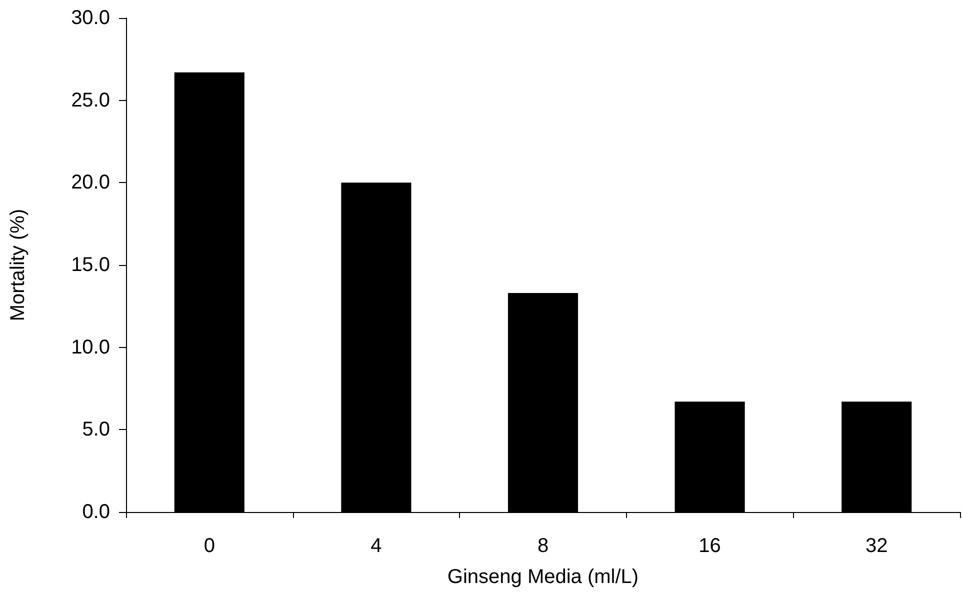  I want to click on y-tick-label: 5.0, so click(96, 429).